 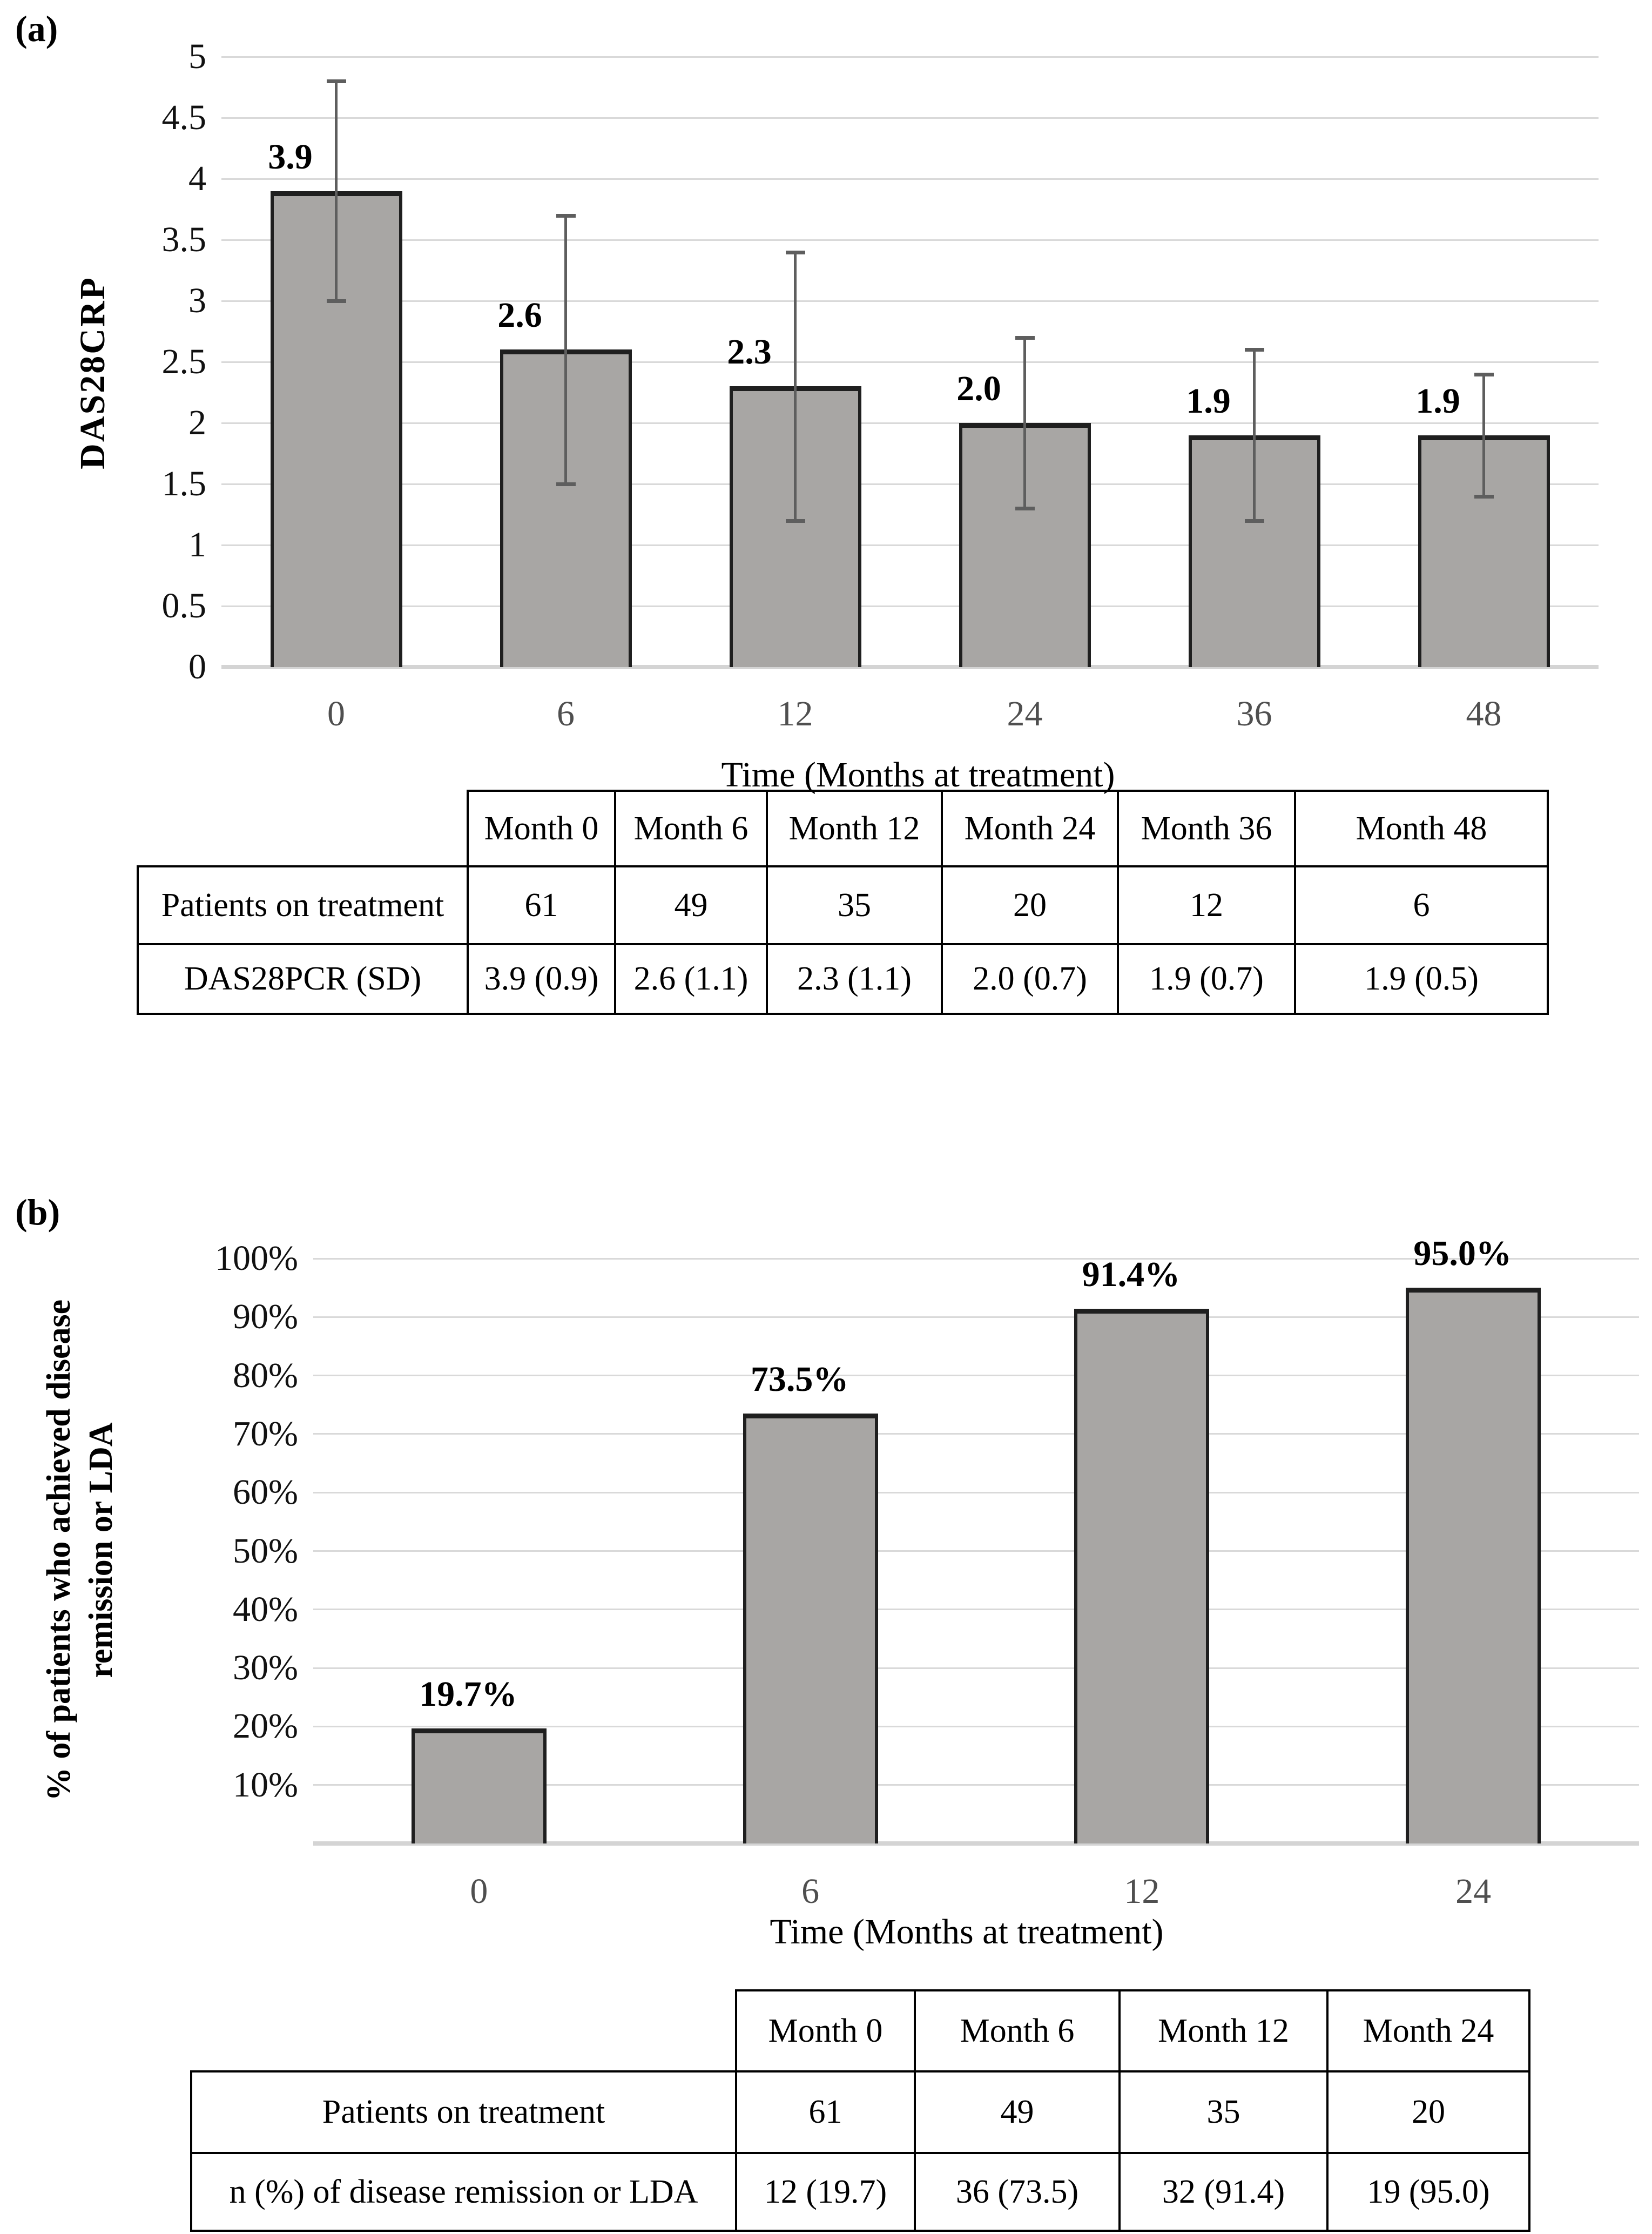 What do you see at coordinates (36, 29) in the screenshot?
I see `panel-a-label: (a)` at bounding box center [36, 29].